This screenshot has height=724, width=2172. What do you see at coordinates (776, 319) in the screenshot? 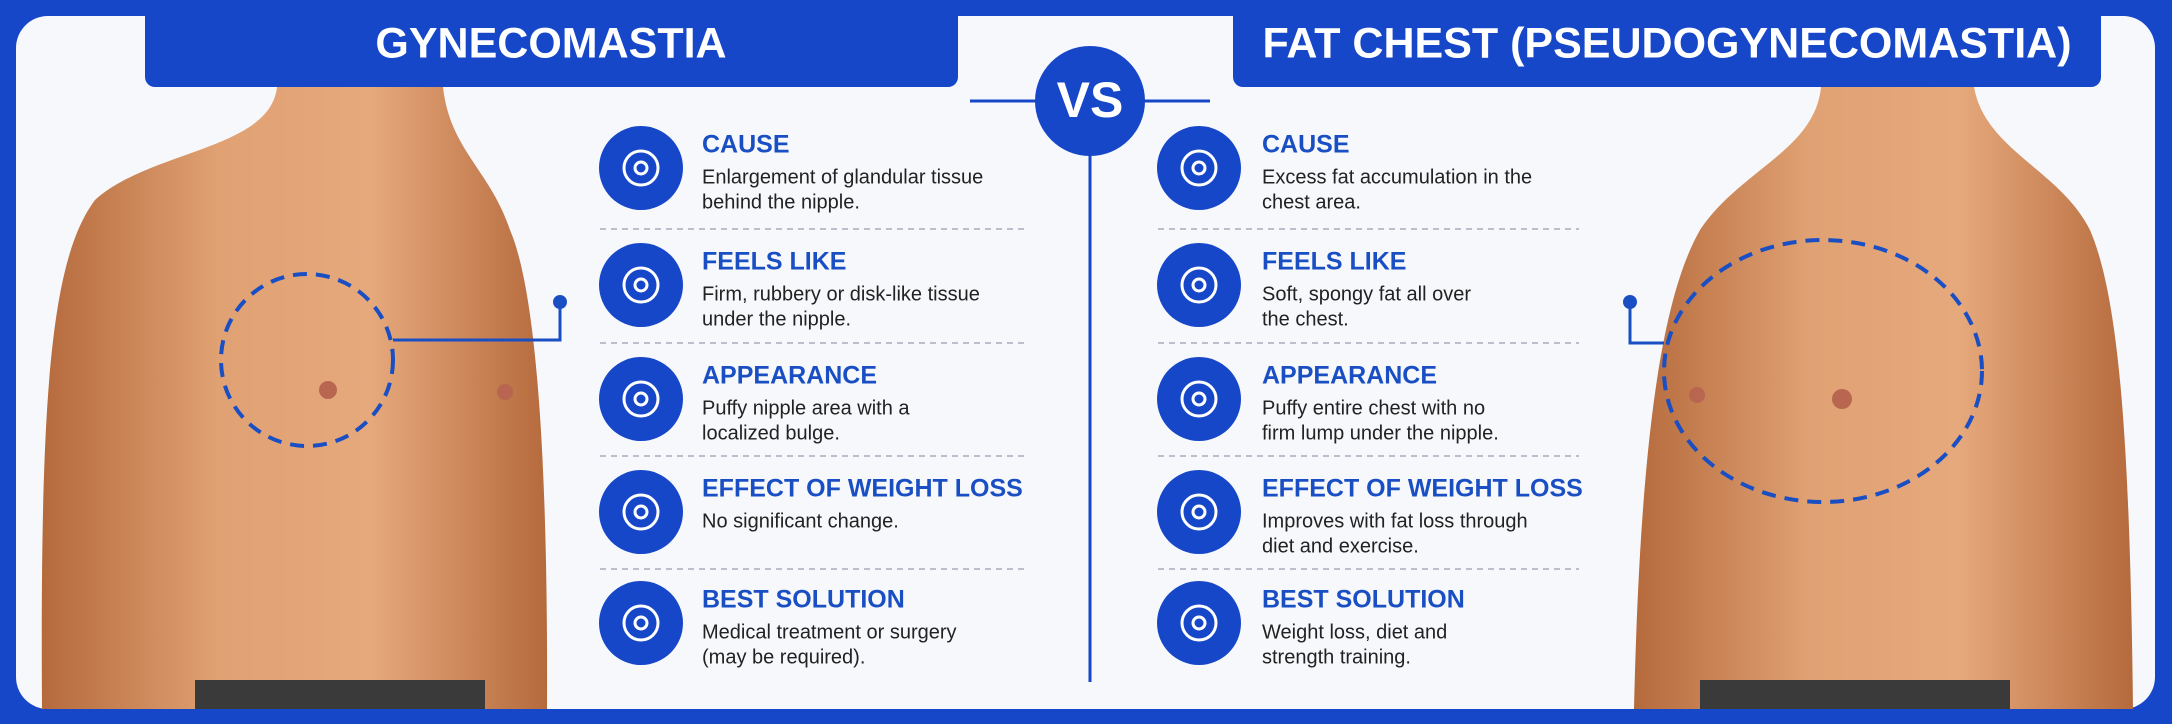
I see `row-text: under the nipple.` at bounding box center [776, 319].